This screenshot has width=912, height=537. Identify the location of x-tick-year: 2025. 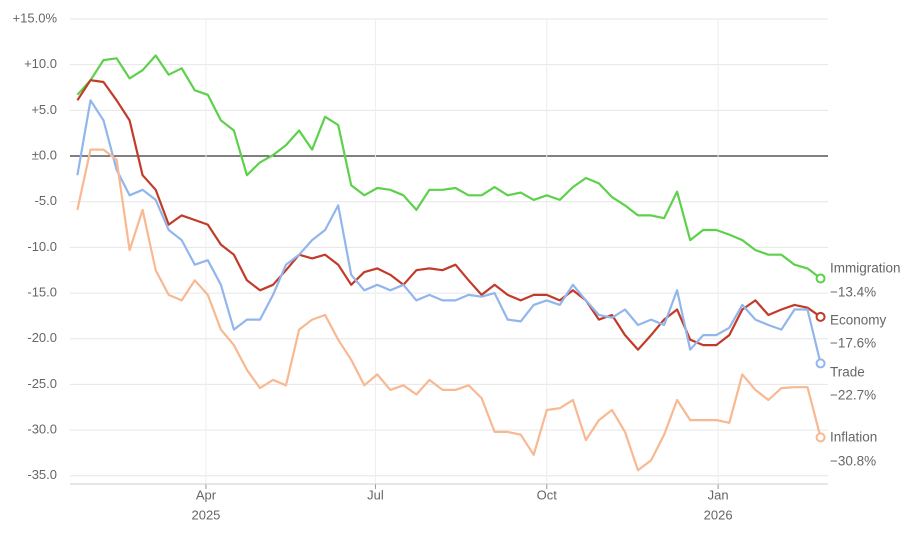
(205, 514).